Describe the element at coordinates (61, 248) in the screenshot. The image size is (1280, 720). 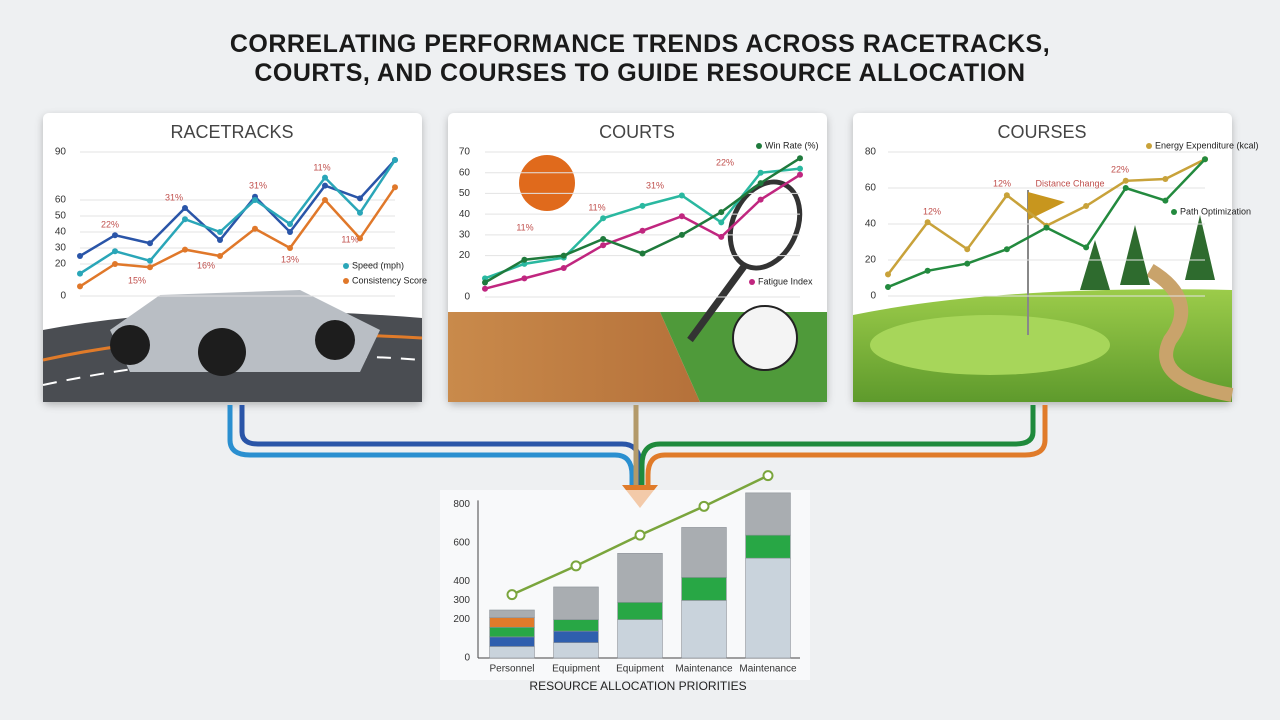
I see `y-tick-label: 30` at that location.